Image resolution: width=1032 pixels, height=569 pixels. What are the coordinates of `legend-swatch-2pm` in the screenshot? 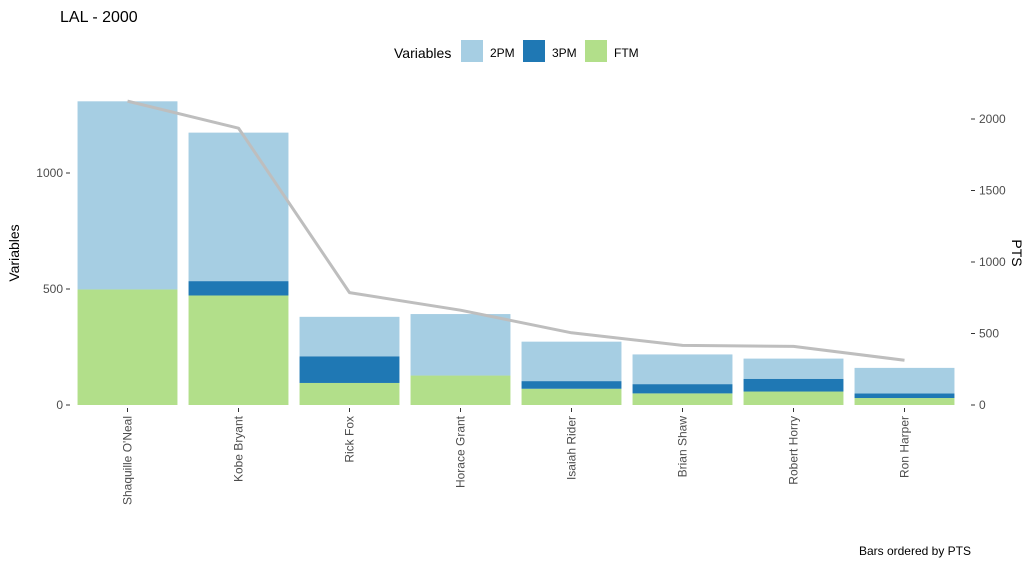 It's located at (472, 51).